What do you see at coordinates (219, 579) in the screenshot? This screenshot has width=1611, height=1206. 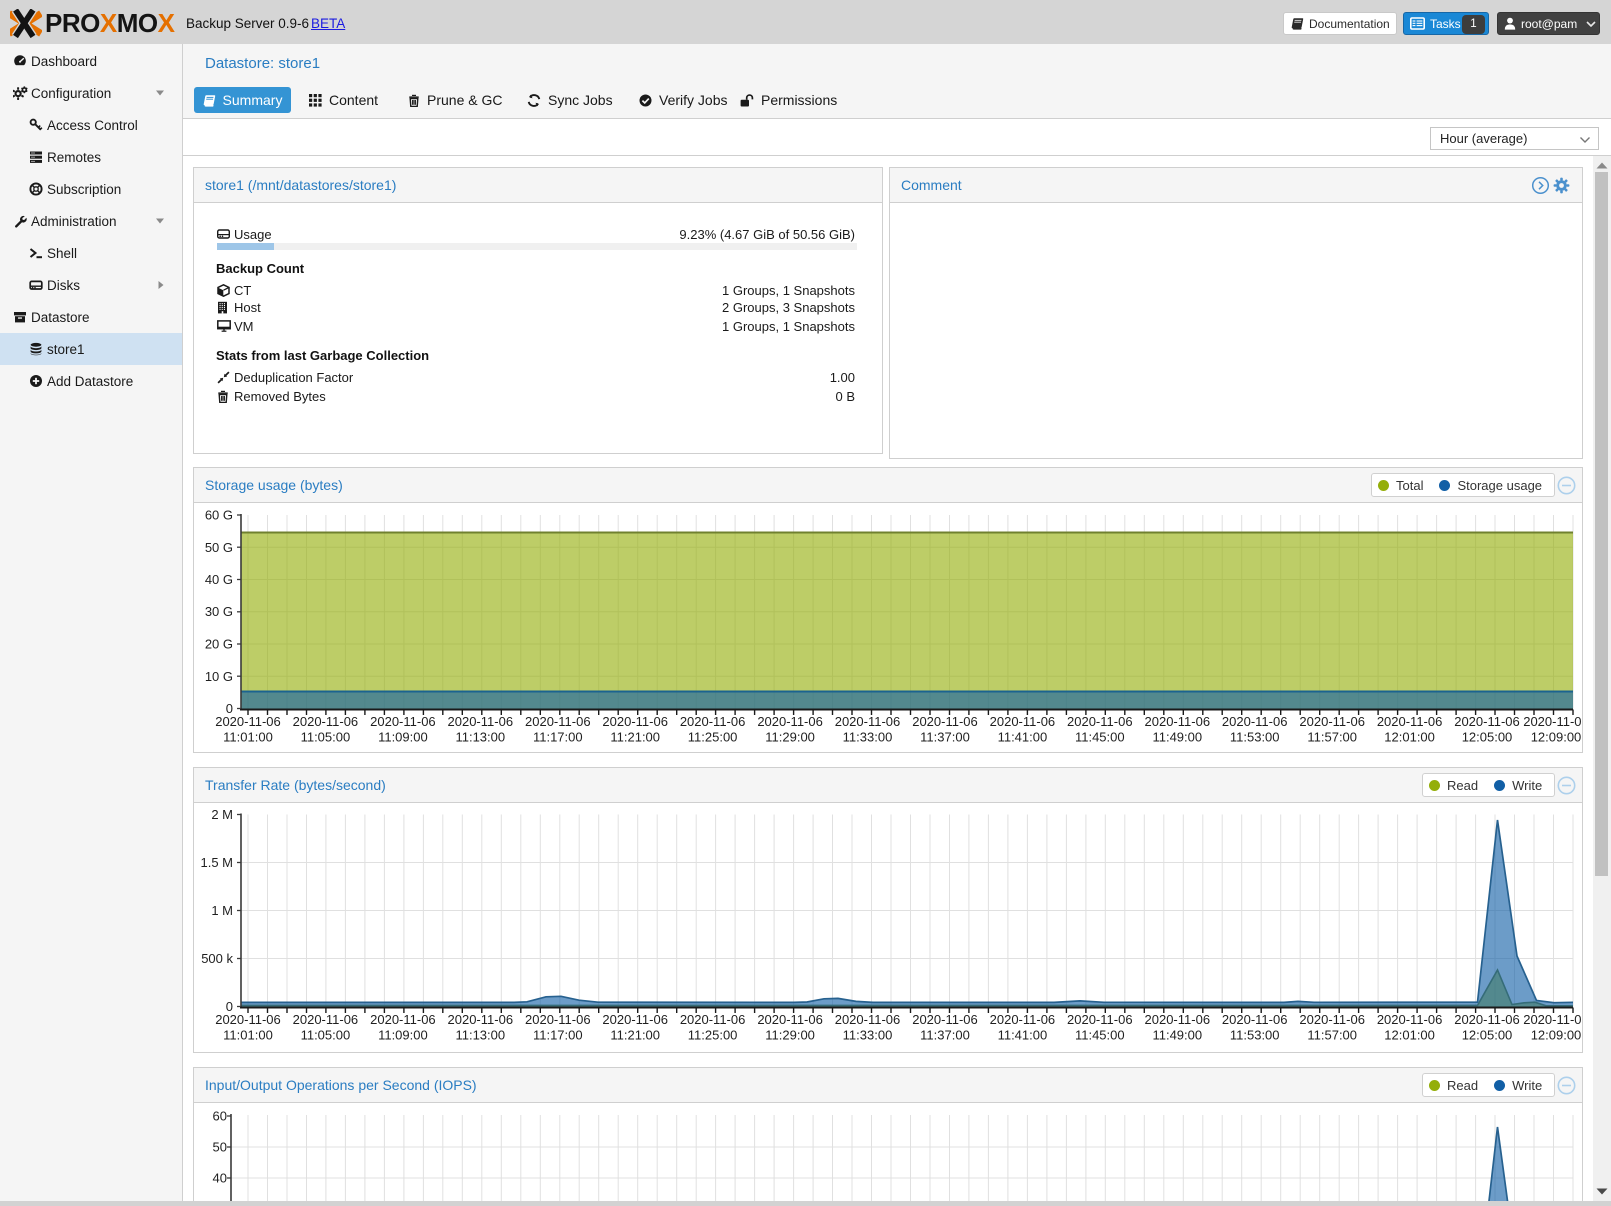 I see `svg-text: 40 G` at bounding box center [219, 579].